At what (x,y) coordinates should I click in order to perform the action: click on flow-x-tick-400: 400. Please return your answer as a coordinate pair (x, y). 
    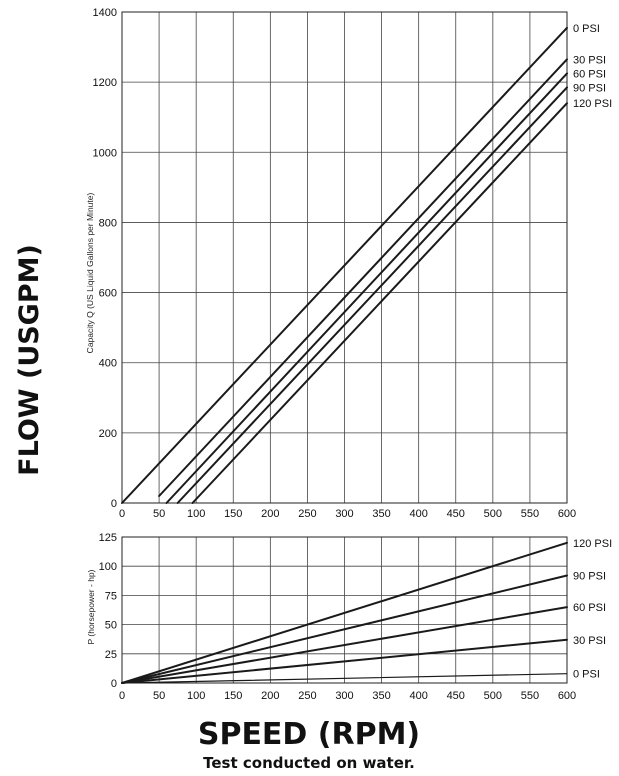
    Looking at the image, I should click on (418, 514).